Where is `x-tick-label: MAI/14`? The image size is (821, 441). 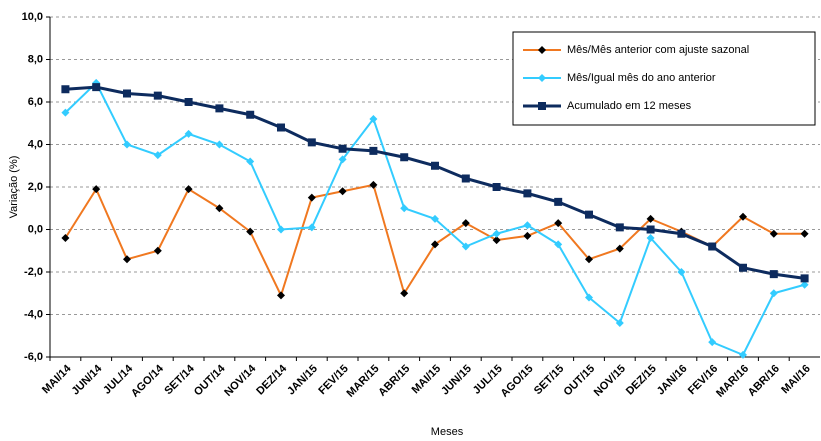
x-tick-label: MAI/14 is located at coordinates (57, 379).